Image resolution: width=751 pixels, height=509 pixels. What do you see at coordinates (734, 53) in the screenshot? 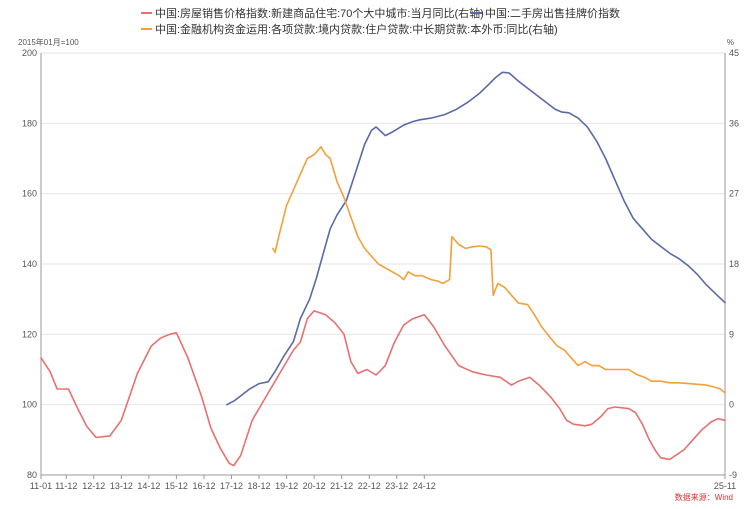
I see `right-tick-label: 45` at bounding box center [734, 53].